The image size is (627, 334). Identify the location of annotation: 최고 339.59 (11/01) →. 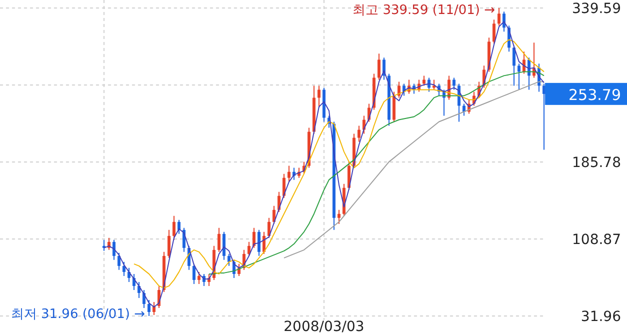
(424, 10).